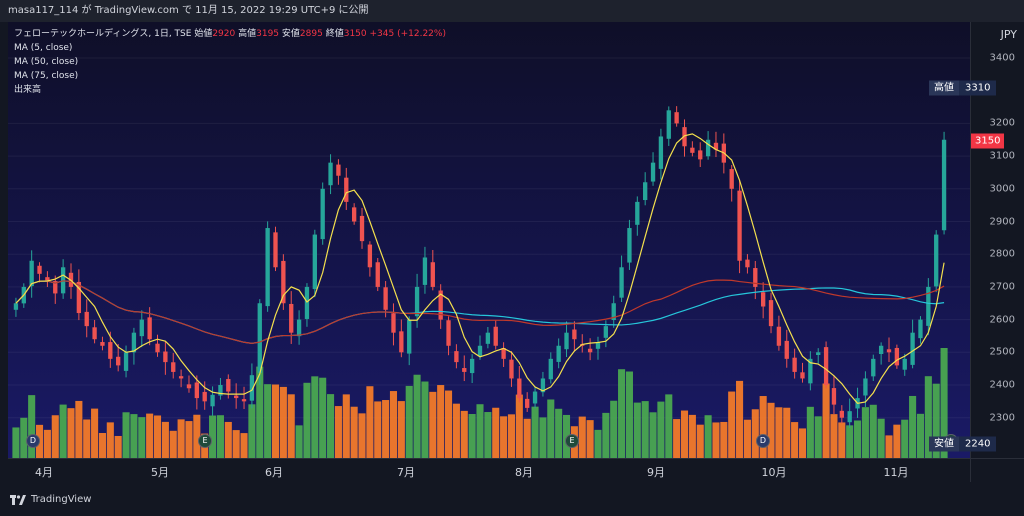 The image size is (1024, 516). Describe the element at coordinates (1002, 254) in the screenshot. I see `price-tick-label: 2800` at that location.